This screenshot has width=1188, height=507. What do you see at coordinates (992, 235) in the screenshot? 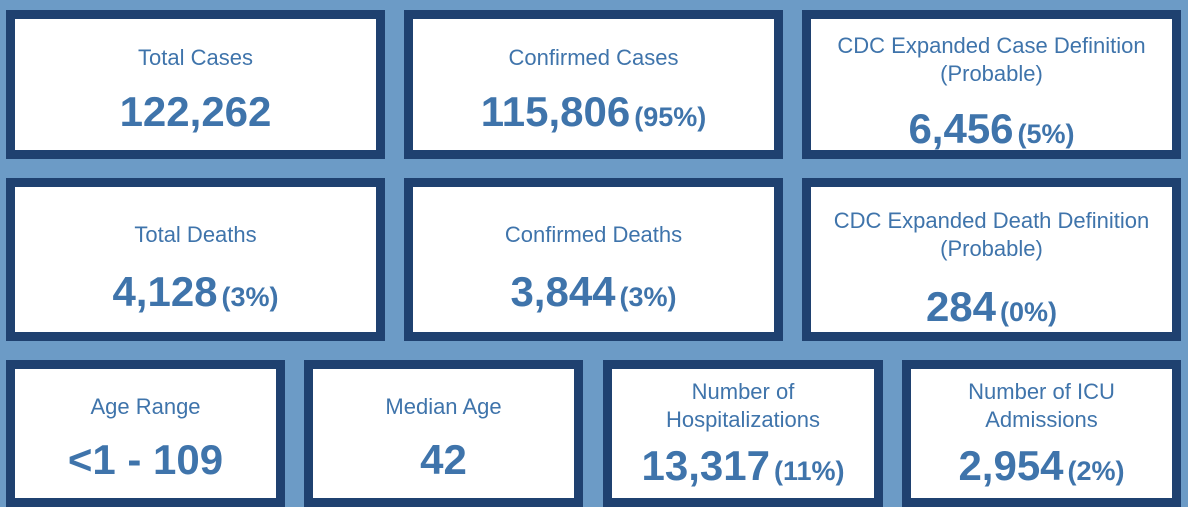
I see `probable-deaths-label: CDC Expanded Death Definition (Probable)` at bounding box center [992, 235].